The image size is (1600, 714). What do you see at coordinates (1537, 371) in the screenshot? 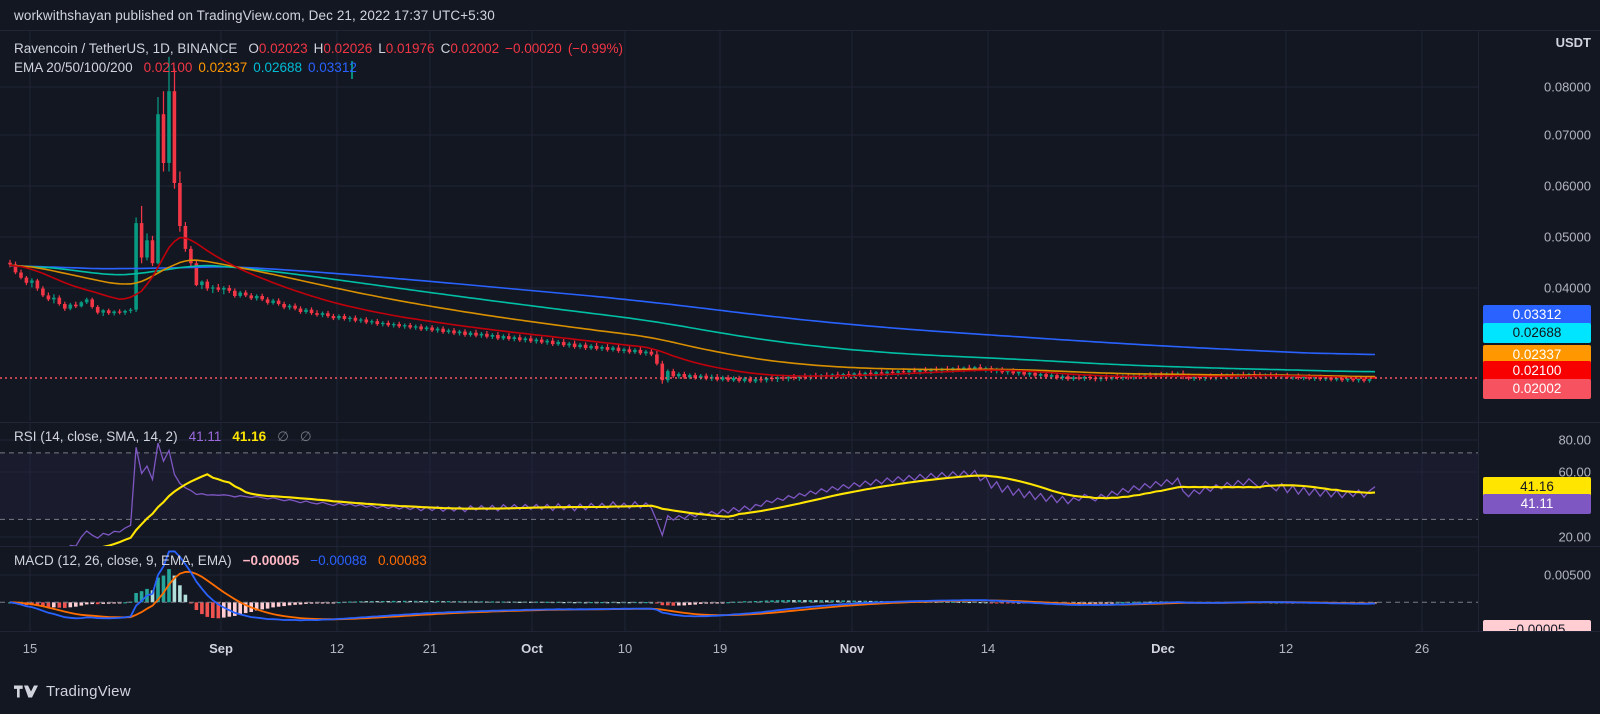
I see `price-axis-badge-ema20: 0.02100` at bounding box center [1537, 371].